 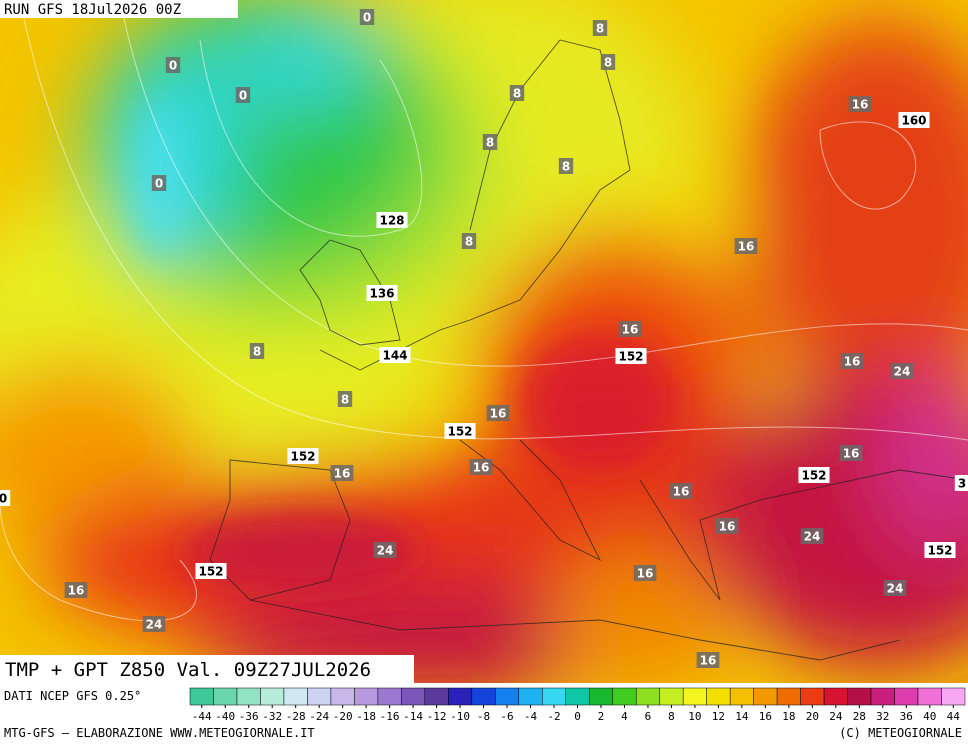 What do you see at coordinates (788, 716) in the screenshot?
I see `scale-tick-label: 18` at bounding box center [788, 716].